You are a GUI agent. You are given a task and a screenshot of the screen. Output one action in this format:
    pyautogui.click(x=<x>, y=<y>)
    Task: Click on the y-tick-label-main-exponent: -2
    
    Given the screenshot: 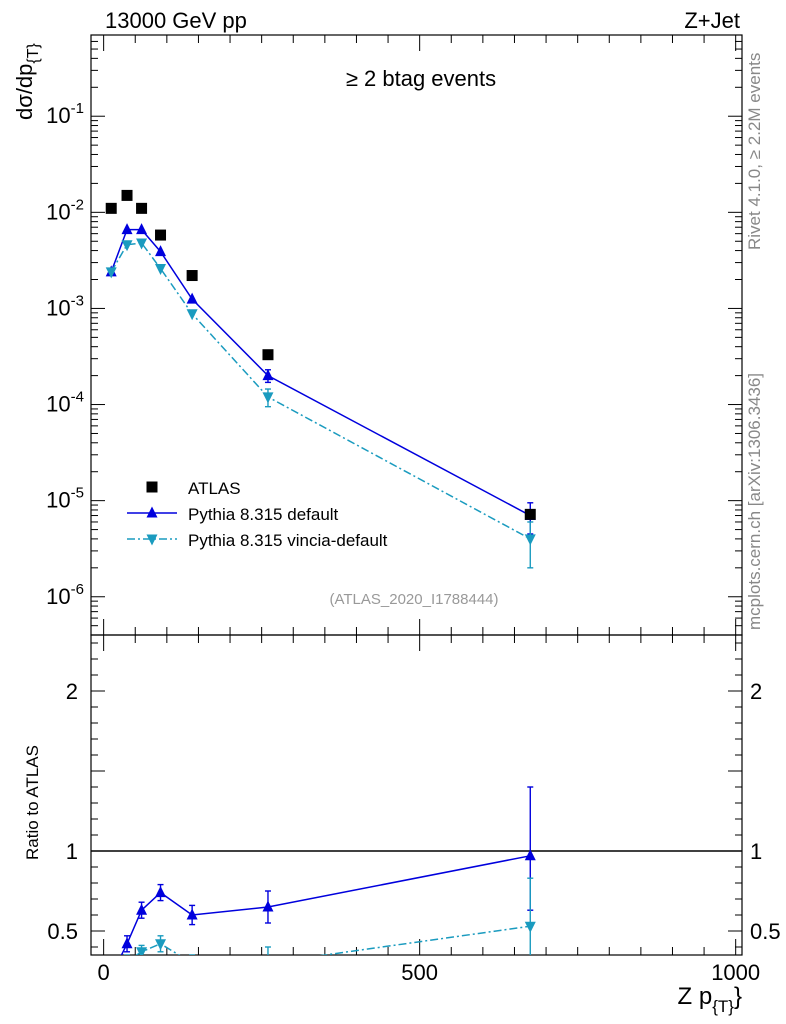 What is the action you would take?
    pyautogui.click(x=77, y=204)
    